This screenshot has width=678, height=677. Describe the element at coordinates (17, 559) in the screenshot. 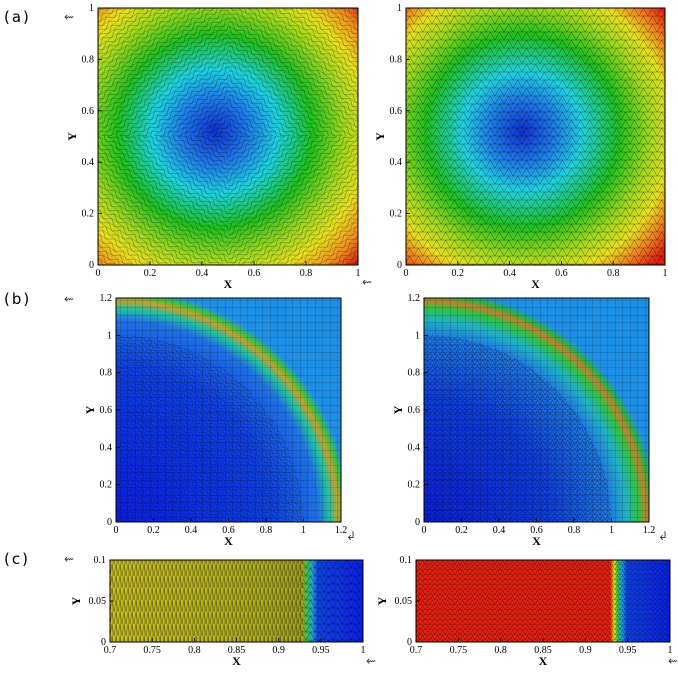

I see `row-label-c: (c)` at that location.